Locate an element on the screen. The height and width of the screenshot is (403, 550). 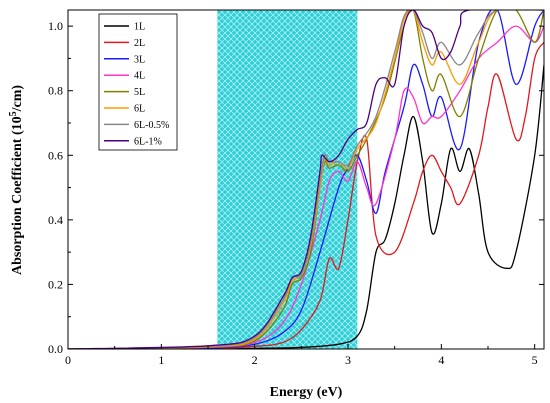
legend-label-1: 1L is located at coordinates (139, 27).